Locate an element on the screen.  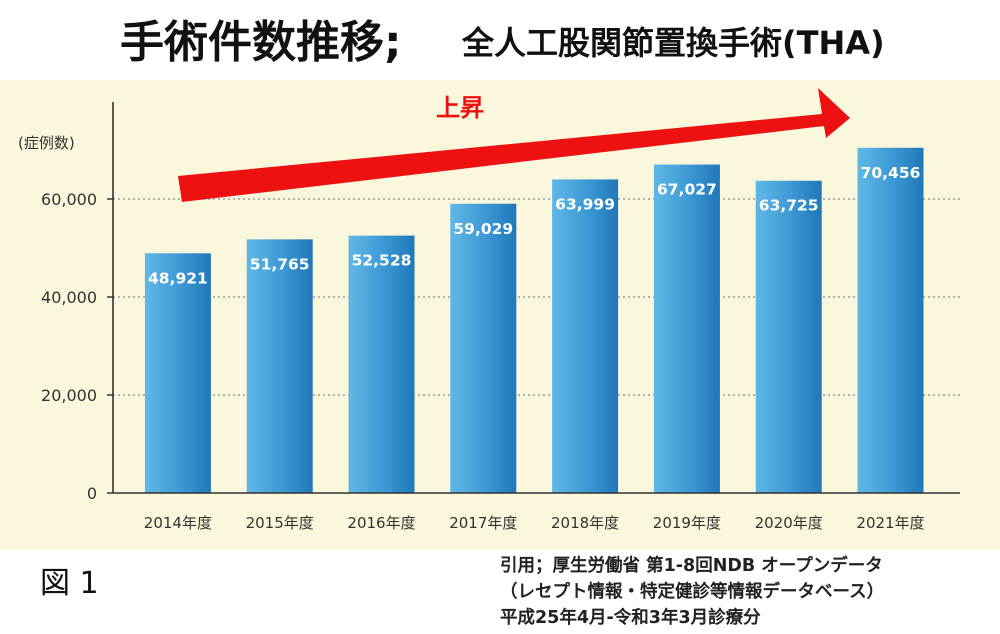
x-tick-label: 2015年度 is located at coordinates (280, 523).